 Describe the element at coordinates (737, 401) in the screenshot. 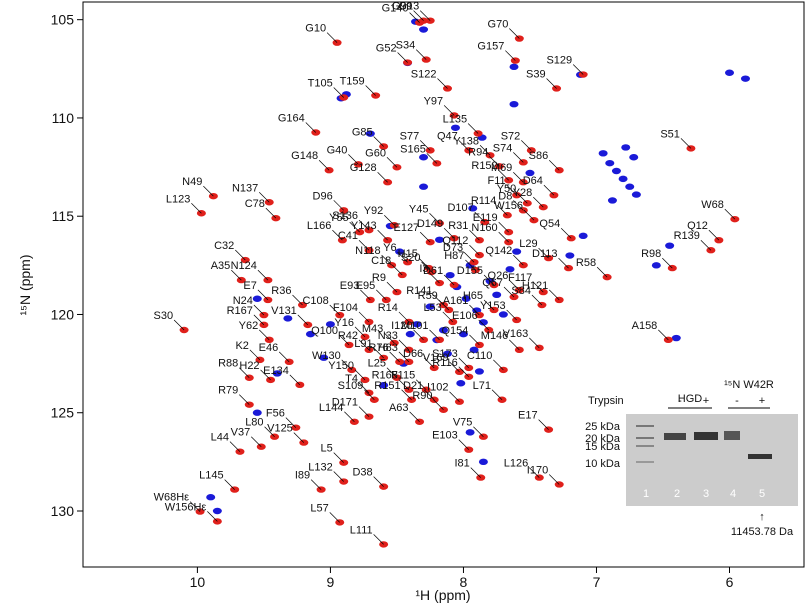

I see `gel-text: -` at that location.